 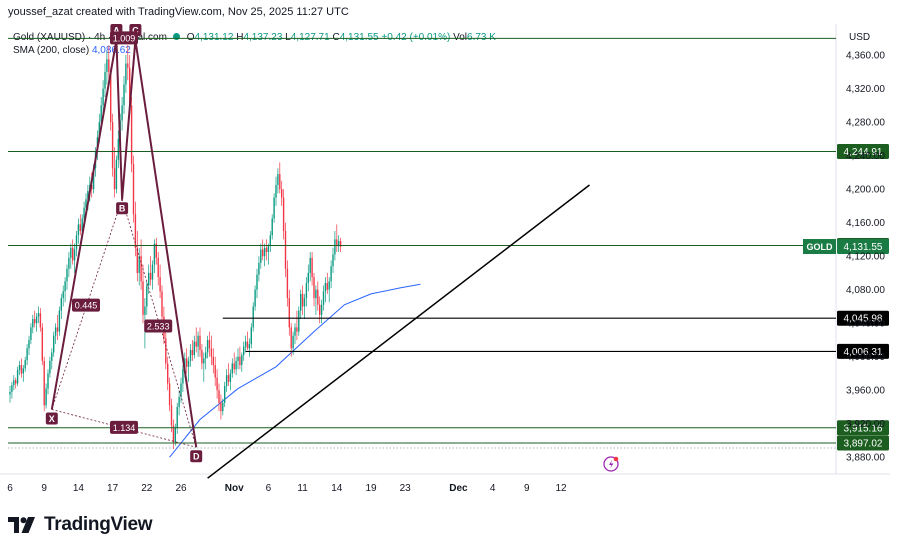 What do you see at coordinates (295, 370) in the screenshot?
I see `sma-200-line` at bounding box center [295, 370].